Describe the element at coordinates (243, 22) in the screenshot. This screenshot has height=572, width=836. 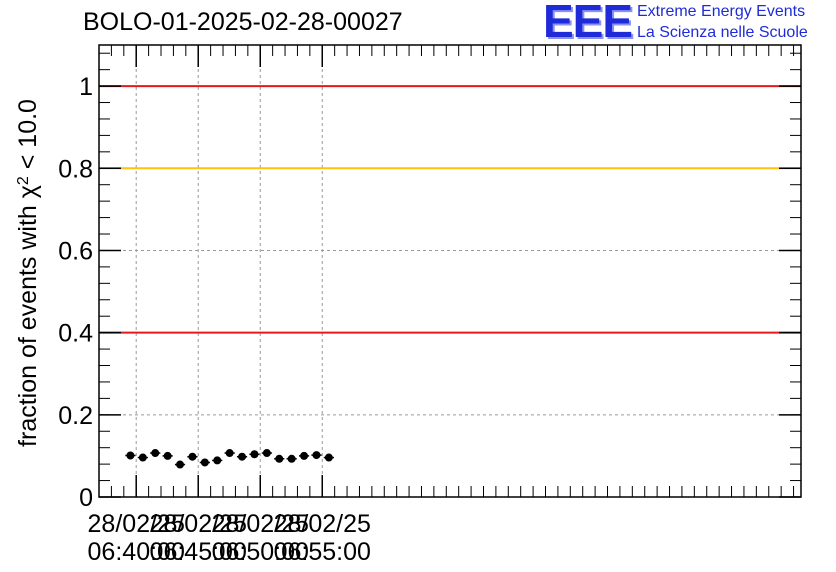
I see `chart-title: BOLO-01-2025-02-28-00027` at that location.